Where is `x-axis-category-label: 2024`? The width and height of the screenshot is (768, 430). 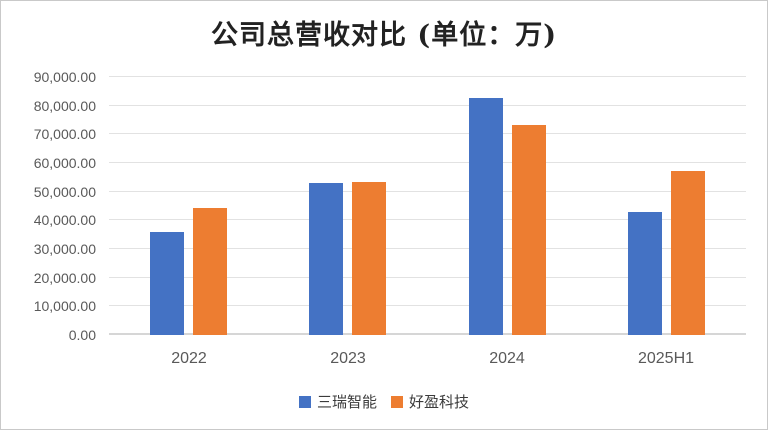
x-axis-category-label: 2024 is located at coordinates (507, 358).